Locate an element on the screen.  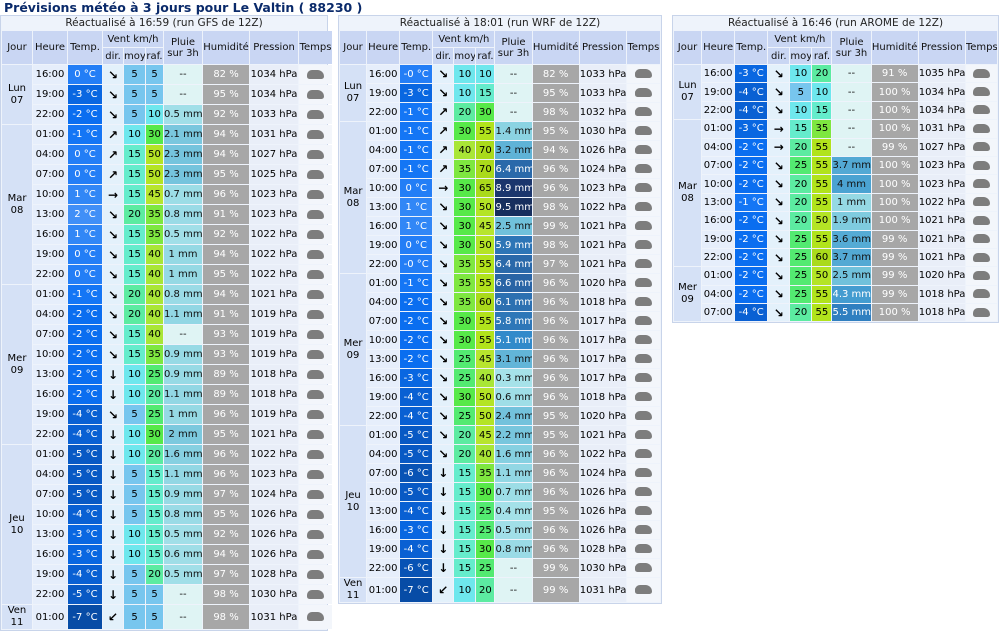
forecast-row: Lun 07 16:00 0 °C ↘ 5 5 -- 82 % 1034 hPa is located at coordinates (167, 94).